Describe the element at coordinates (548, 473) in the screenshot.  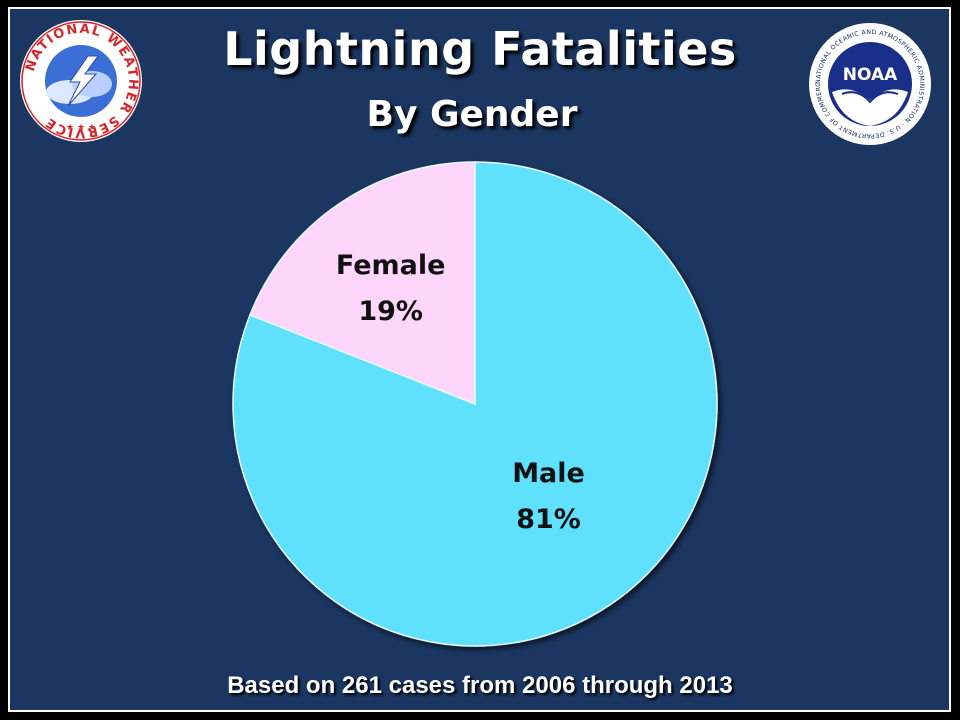
I see `slice-label-male: Male` at that location.